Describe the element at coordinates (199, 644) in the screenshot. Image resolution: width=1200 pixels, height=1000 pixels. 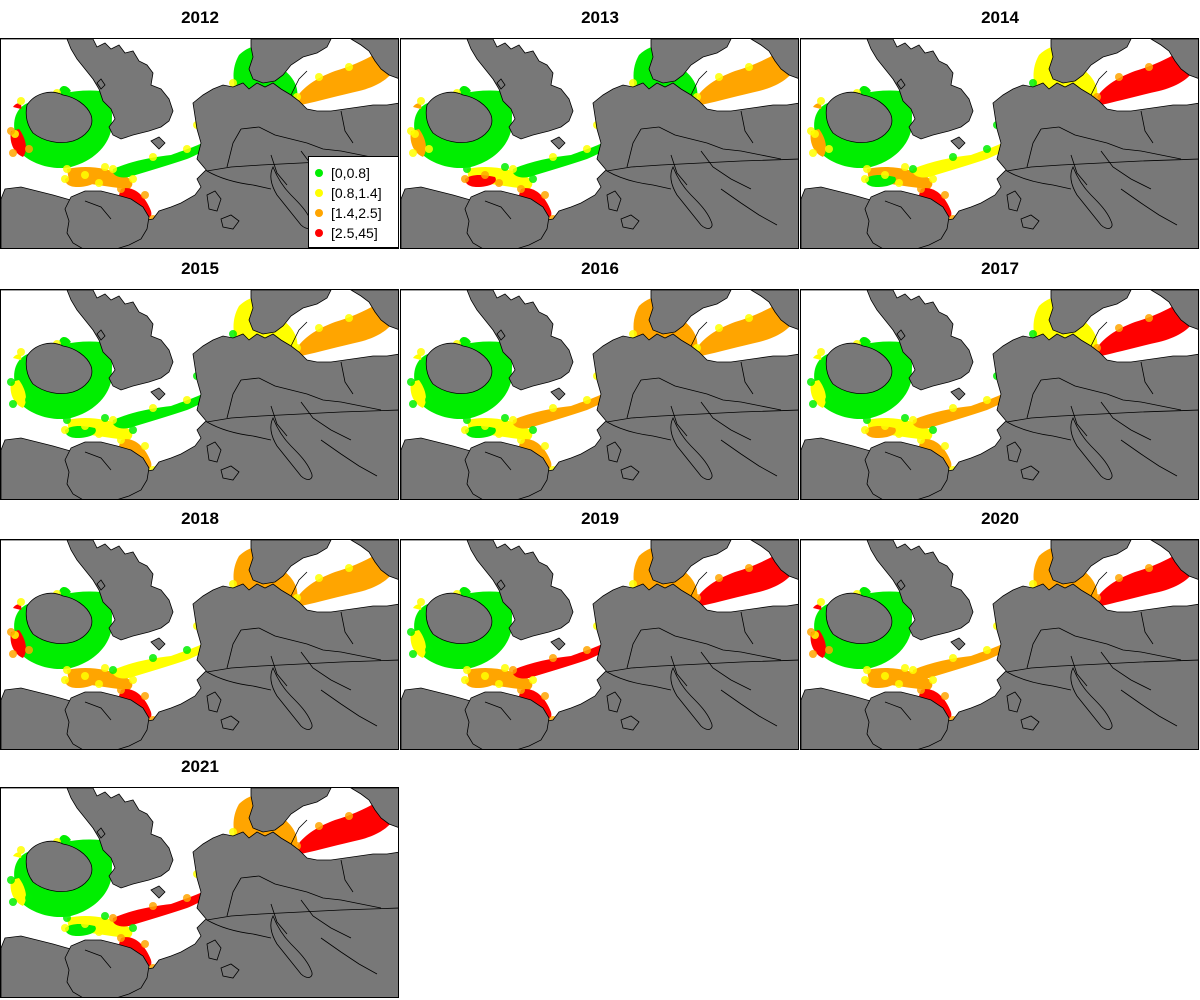
I see `map-panel-2018` at that location.